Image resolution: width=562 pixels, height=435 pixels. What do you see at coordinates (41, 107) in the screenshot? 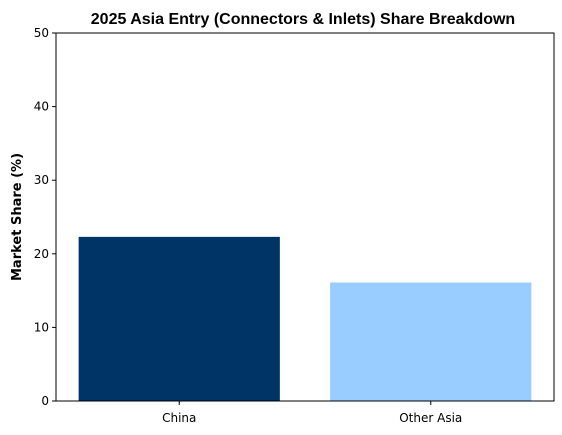
I see `y-tick-label: 40` at bounding box center [41, 107].